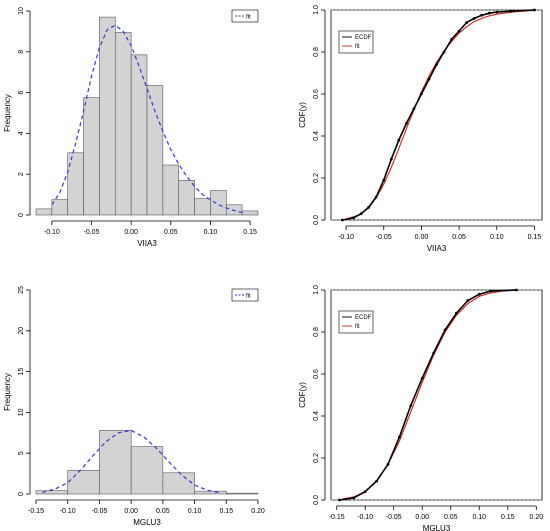 This screenshot has height=531, width=550. I want to click on y-tick-label: 5, so click(21, 453).